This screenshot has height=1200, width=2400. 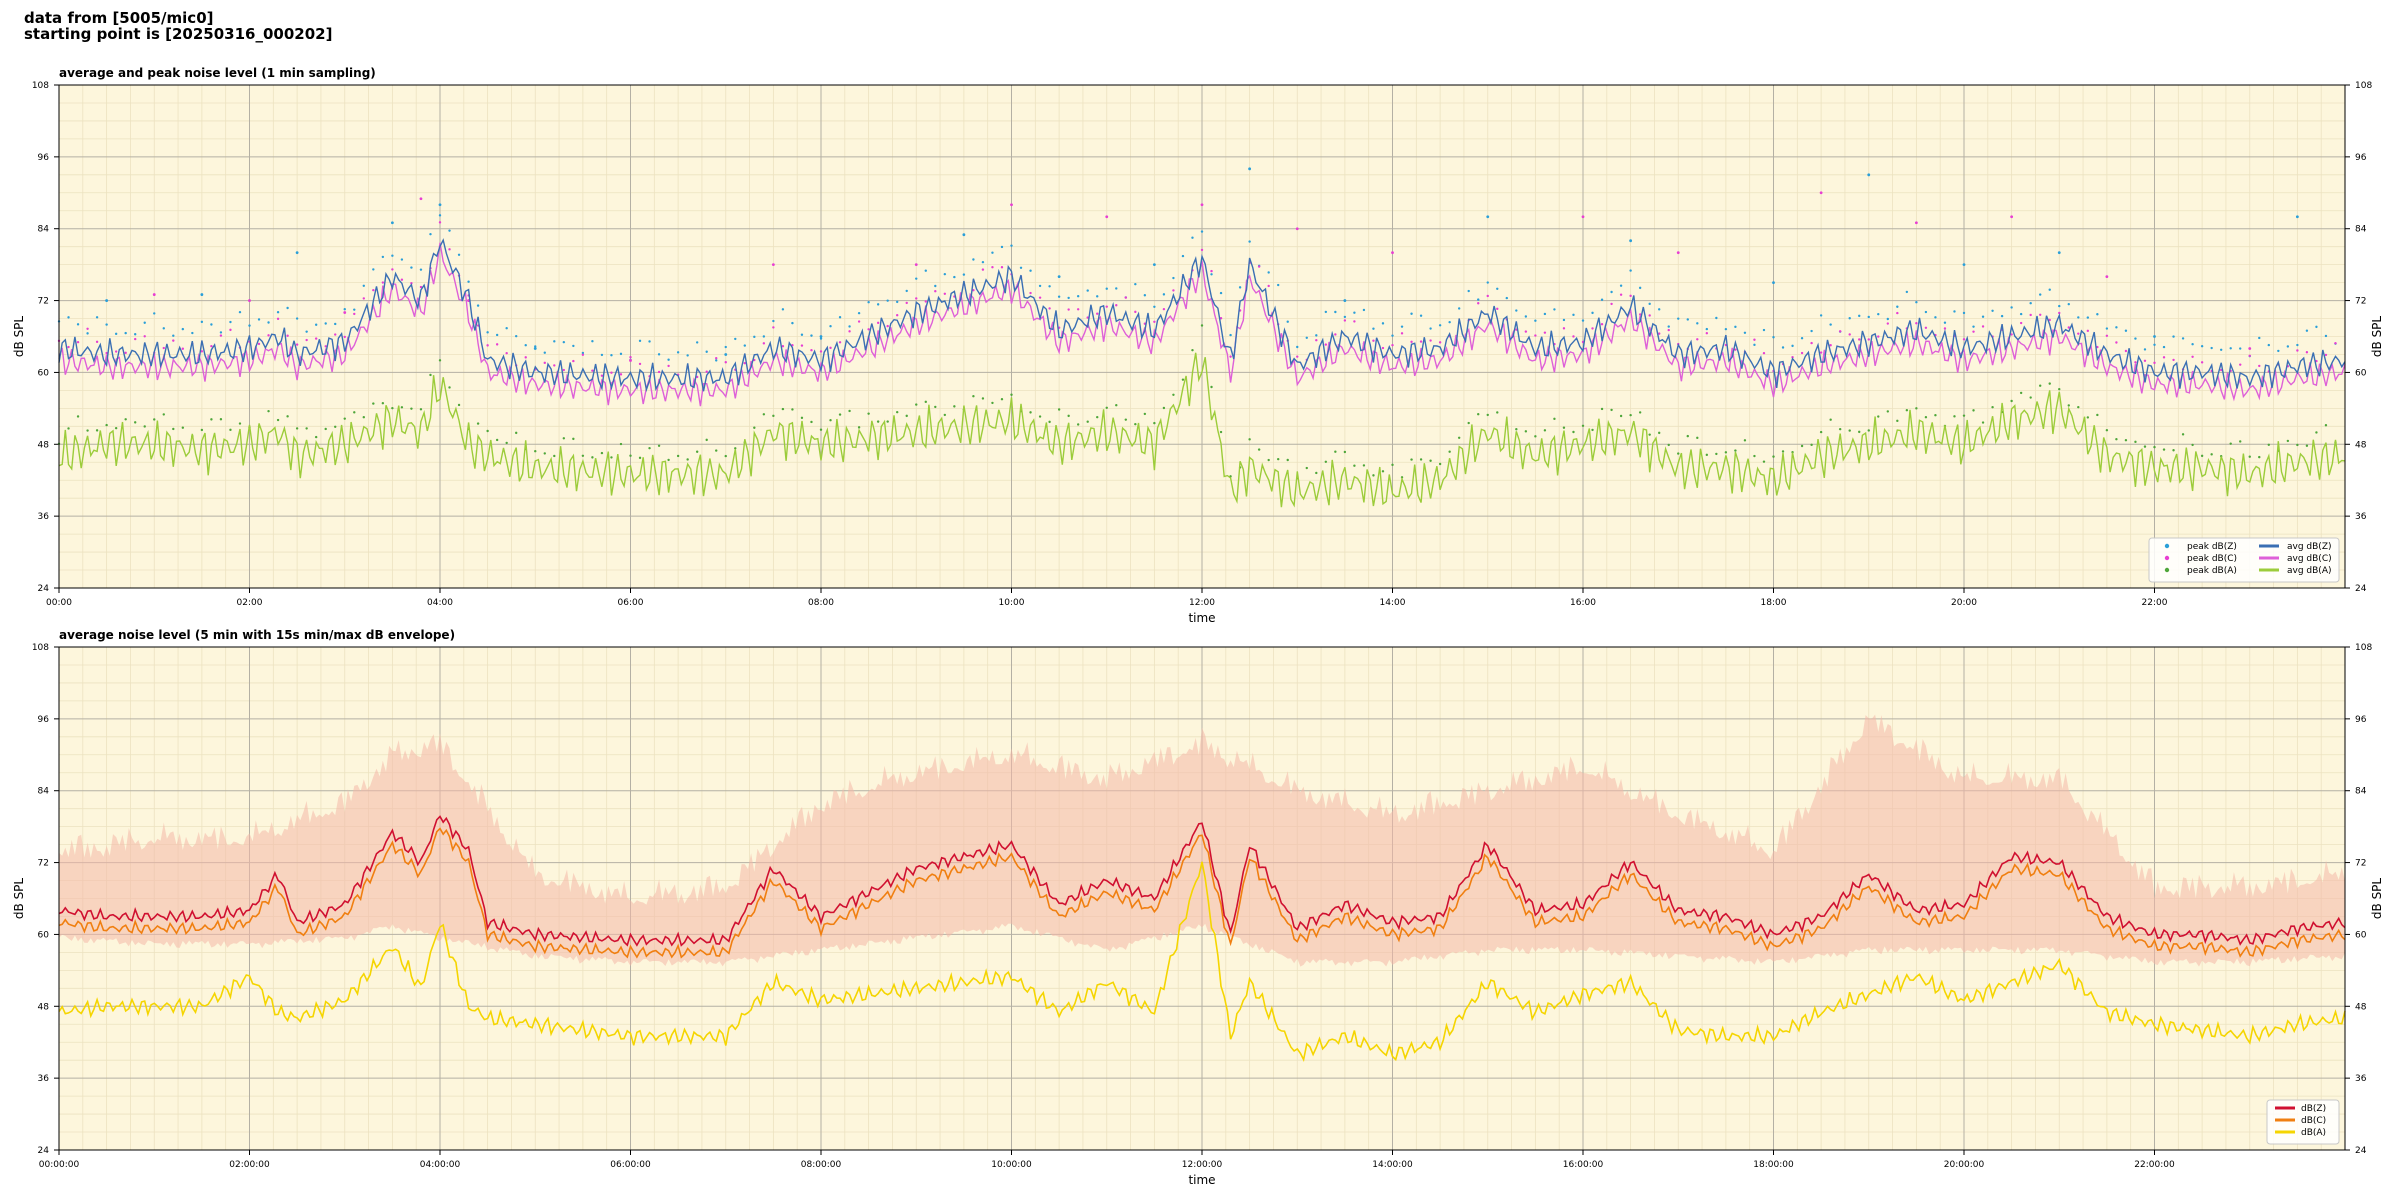 What do you see at coordinates (59, 603) in the screenshot?
I see `x-tick-label: 00:00` at bounding box center [59, 603].